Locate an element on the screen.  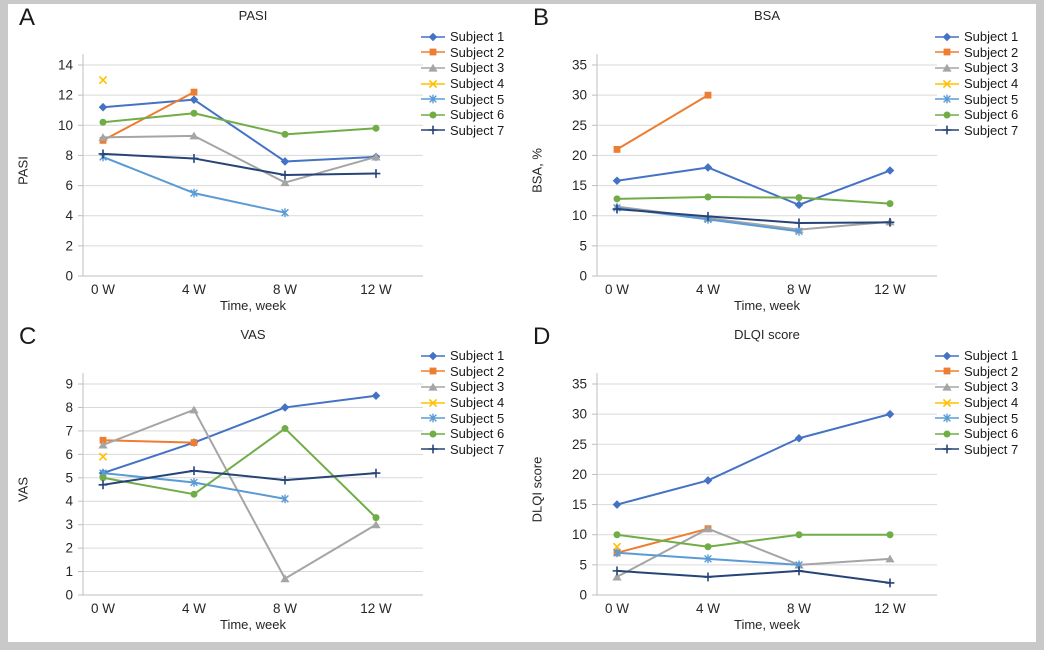
y-tick-label: 12 is located at coordinates (65, 95).